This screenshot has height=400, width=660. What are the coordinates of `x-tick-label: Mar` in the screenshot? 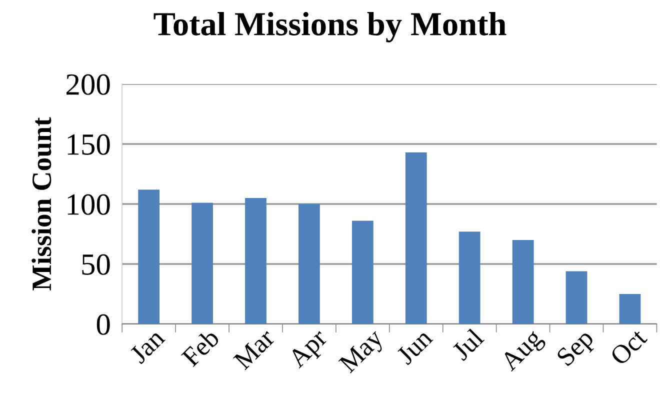 It's located at (254, 349).